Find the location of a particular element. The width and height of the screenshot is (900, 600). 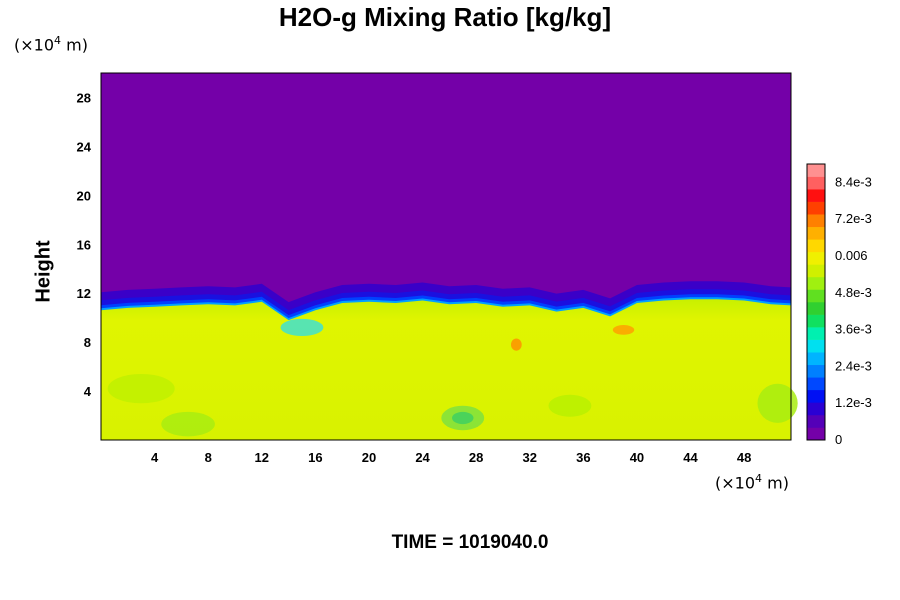

chart-title: H2O-g Mixing Ratio [kg/kg] is located at coordinates (445, 17).